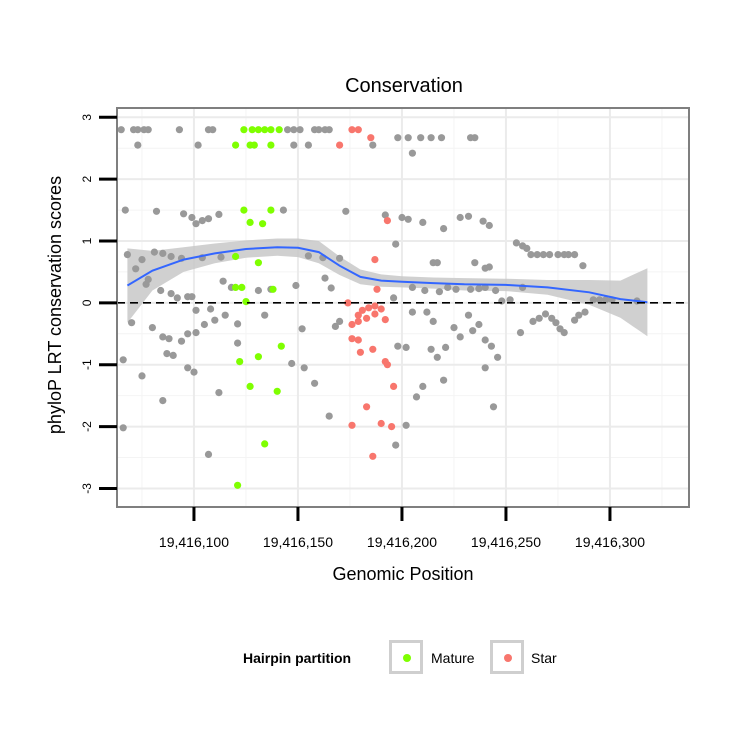 Image resolution: width=750 pixels, height=750 pixels. What do you see at coordinates (610, 542) in the screenshot?
I see `x-tick-label: 19,416,300` at bounding box center [610, 542].